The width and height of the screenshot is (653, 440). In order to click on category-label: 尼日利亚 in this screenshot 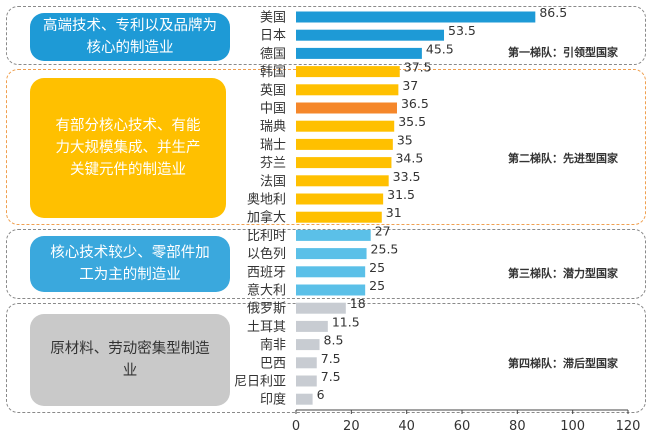, I will do `click(260, 382)`.